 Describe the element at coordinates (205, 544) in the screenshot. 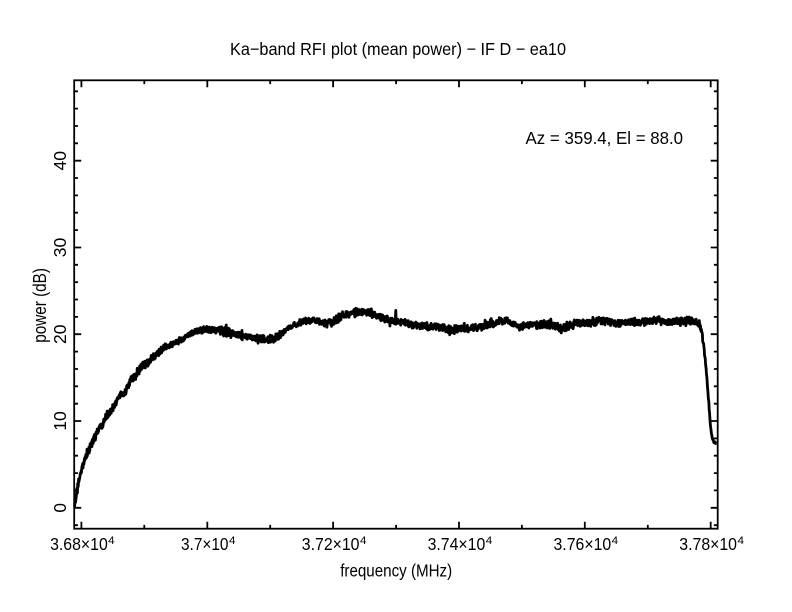

I see `svg-text: 3.7×10` at that location.